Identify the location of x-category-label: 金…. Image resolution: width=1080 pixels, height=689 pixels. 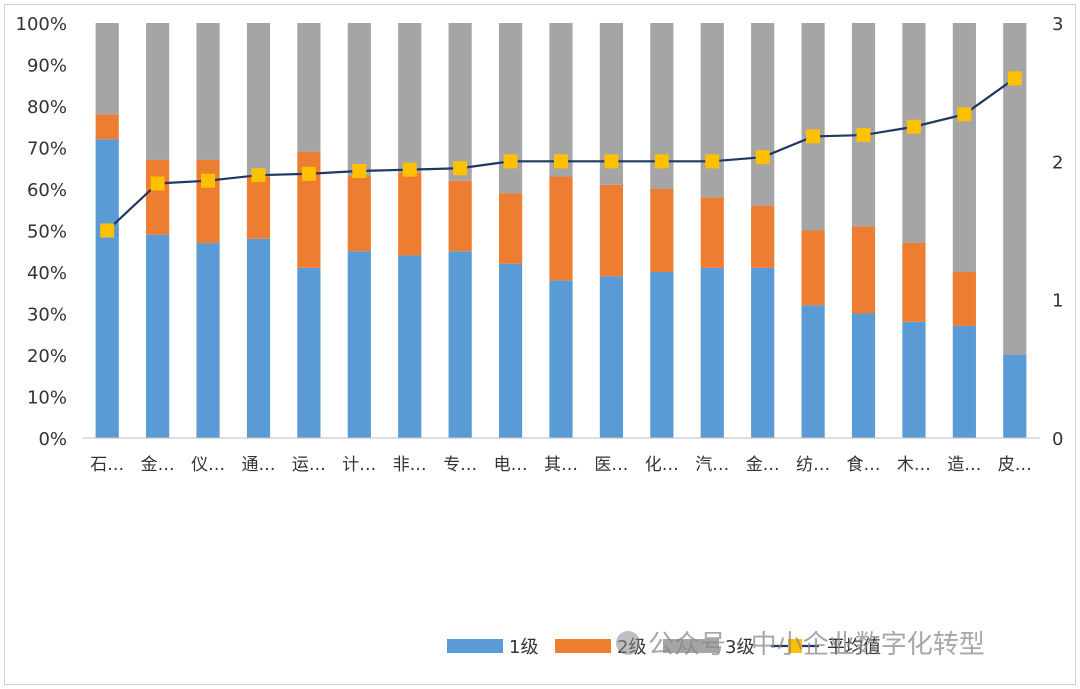
(158, 465).